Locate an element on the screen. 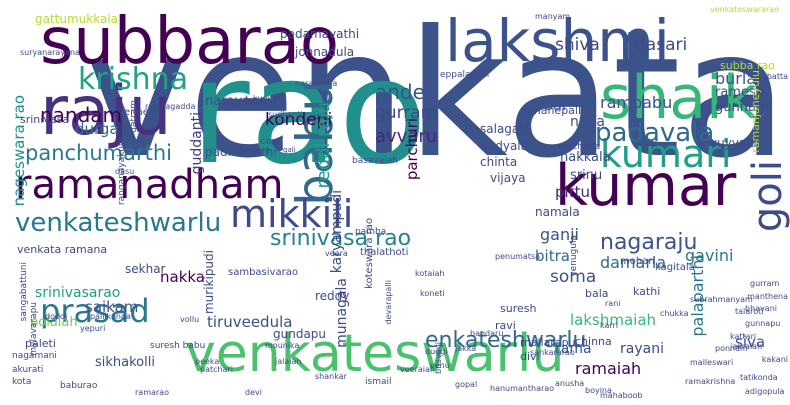 The height and width of the screenshot is (405, 790). word-jalaiah: jalaiah is located at coordinates (288, 361).